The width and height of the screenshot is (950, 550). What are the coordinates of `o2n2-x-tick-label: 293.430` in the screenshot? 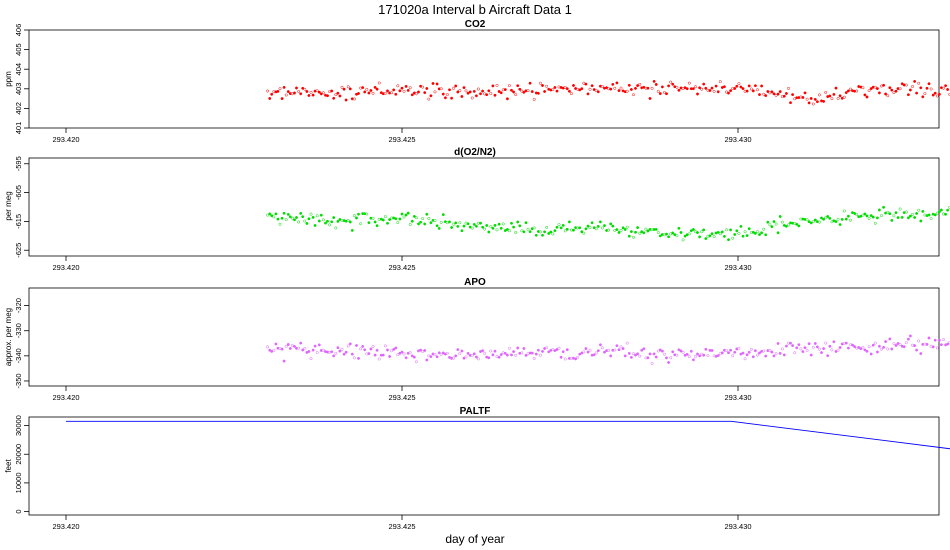 It's located at (737, 267).